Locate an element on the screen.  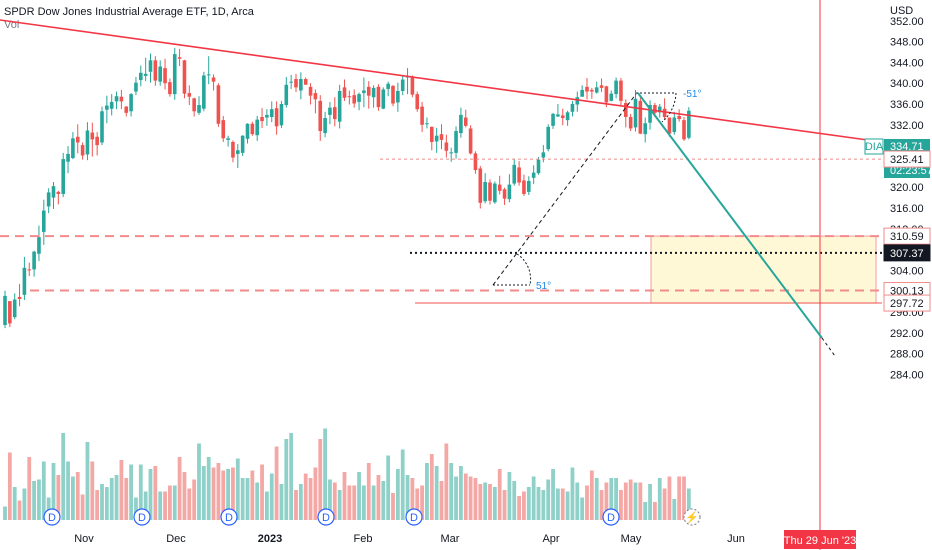
y-tick-label: 304.00 is located at coordinates (907, 271).